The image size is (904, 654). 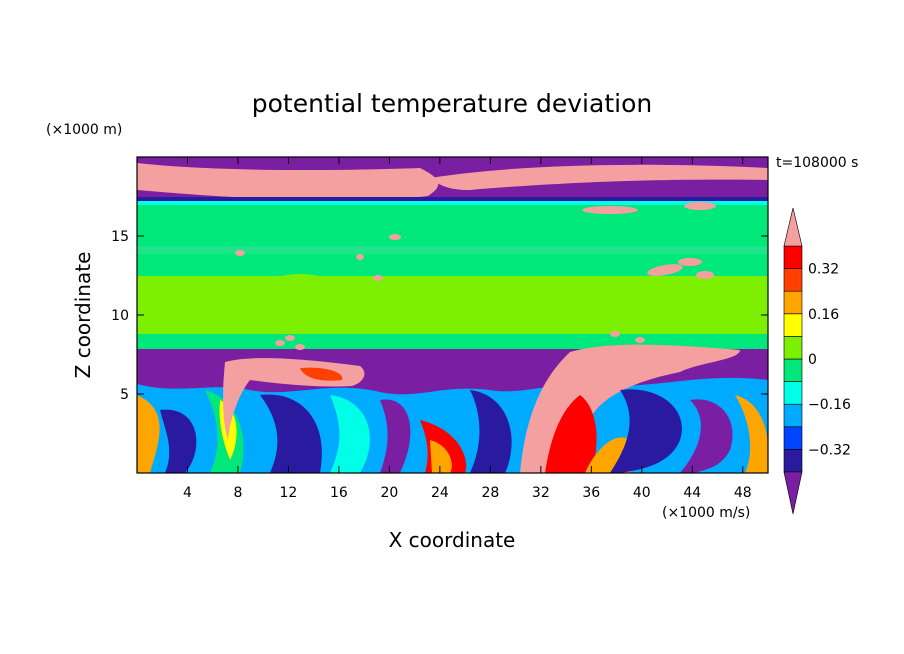 What do you see at coordinates (490, 493) in the screenshot?
I see `x-tick-label: 28` at bounding box center [490, 493].